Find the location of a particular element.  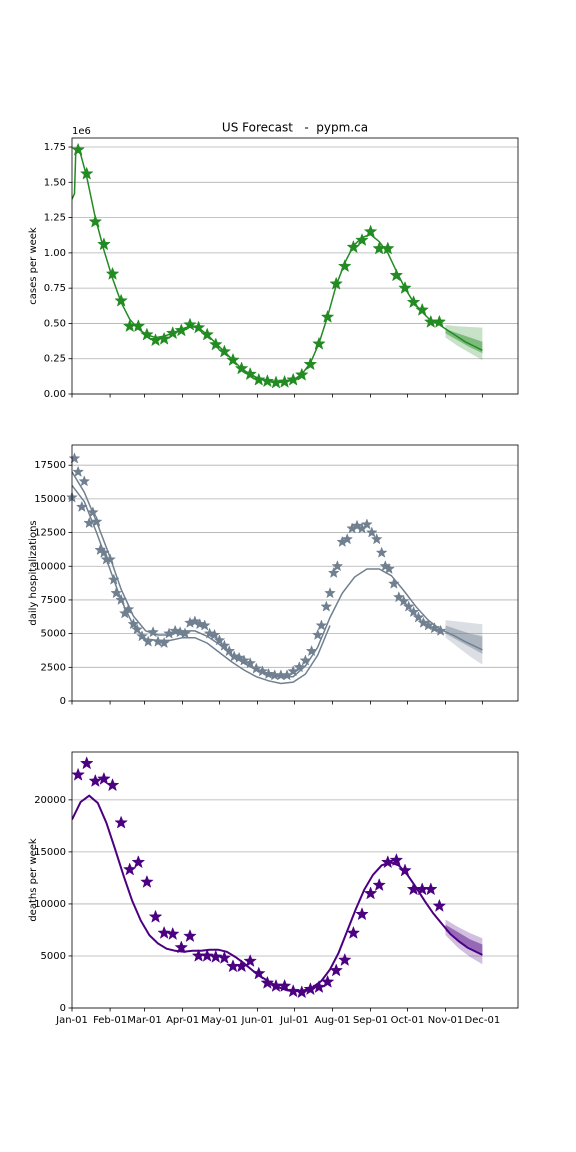

y-tick-label: 15000 is located at coordinates (50, 852).